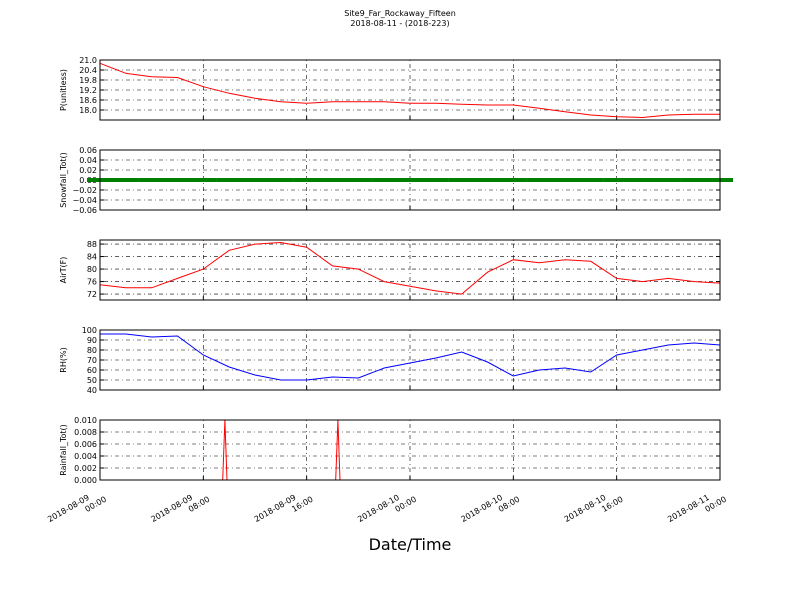 The width and height of the screenshot is (800, 600). What do you see at coordinates (410, 544) in the screenshot?
I see `x-axis-label: Date/Time` at bounding box center [410, 544].